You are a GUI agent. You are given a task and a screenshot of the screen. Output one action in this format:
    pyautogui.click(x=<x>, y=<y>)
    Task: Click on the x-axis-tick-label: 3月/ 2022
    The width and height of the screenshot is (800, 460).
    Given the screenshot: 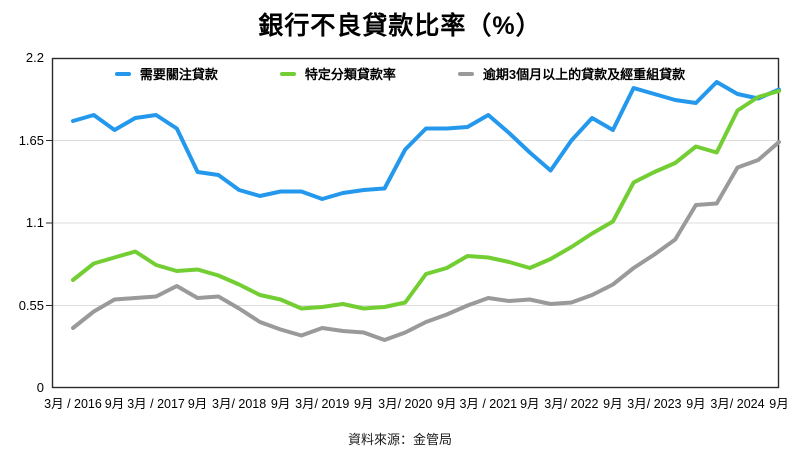 What is the action you would take?
    pyautogui.click(x=571, y=404)
    